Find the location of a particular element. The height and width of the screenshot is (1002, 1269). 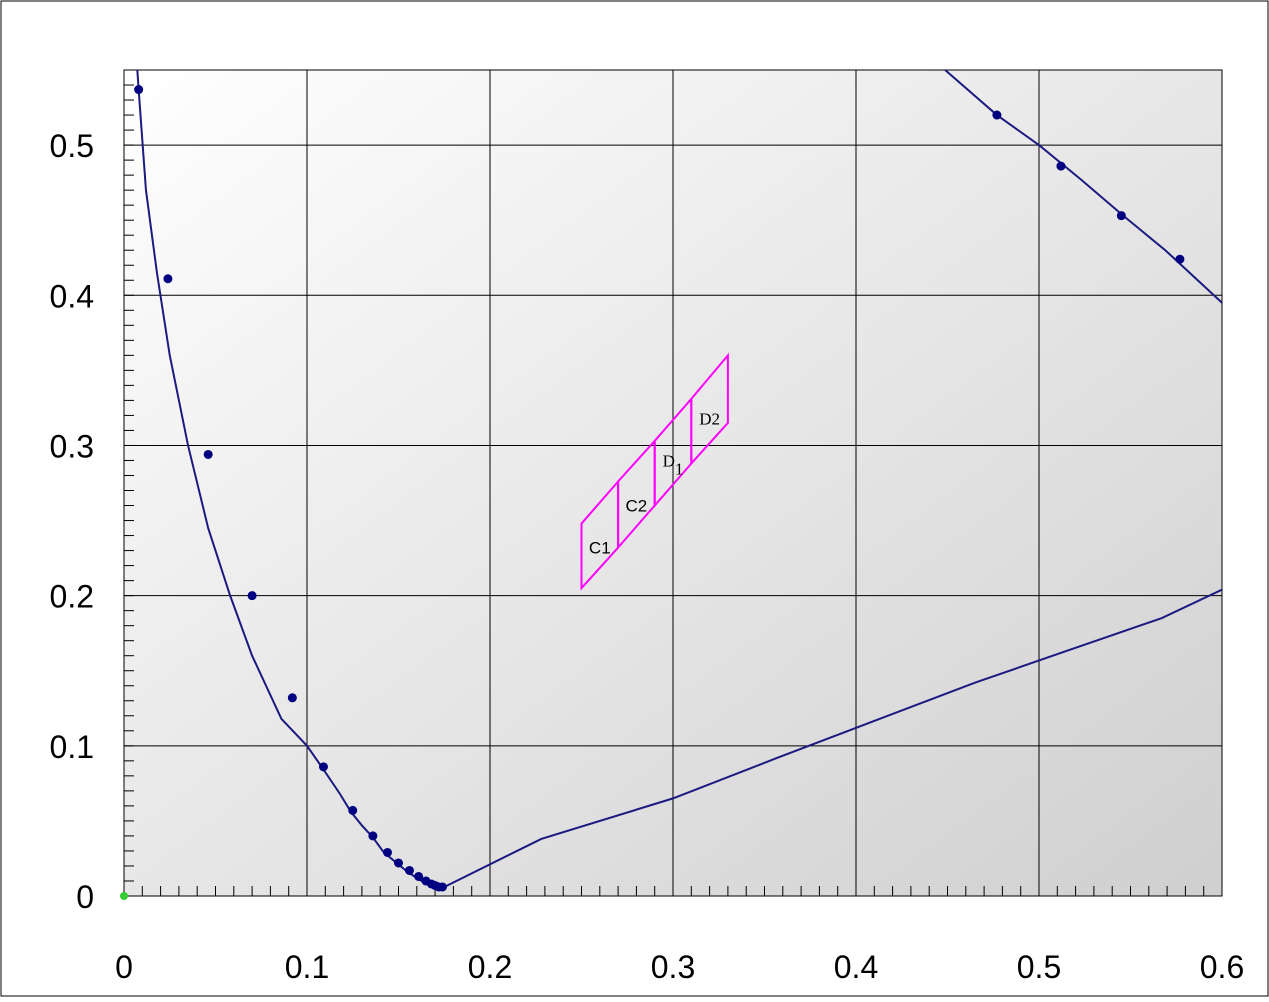

x-tick-label-6: 0.6 is located at coordinates (1222, 967).